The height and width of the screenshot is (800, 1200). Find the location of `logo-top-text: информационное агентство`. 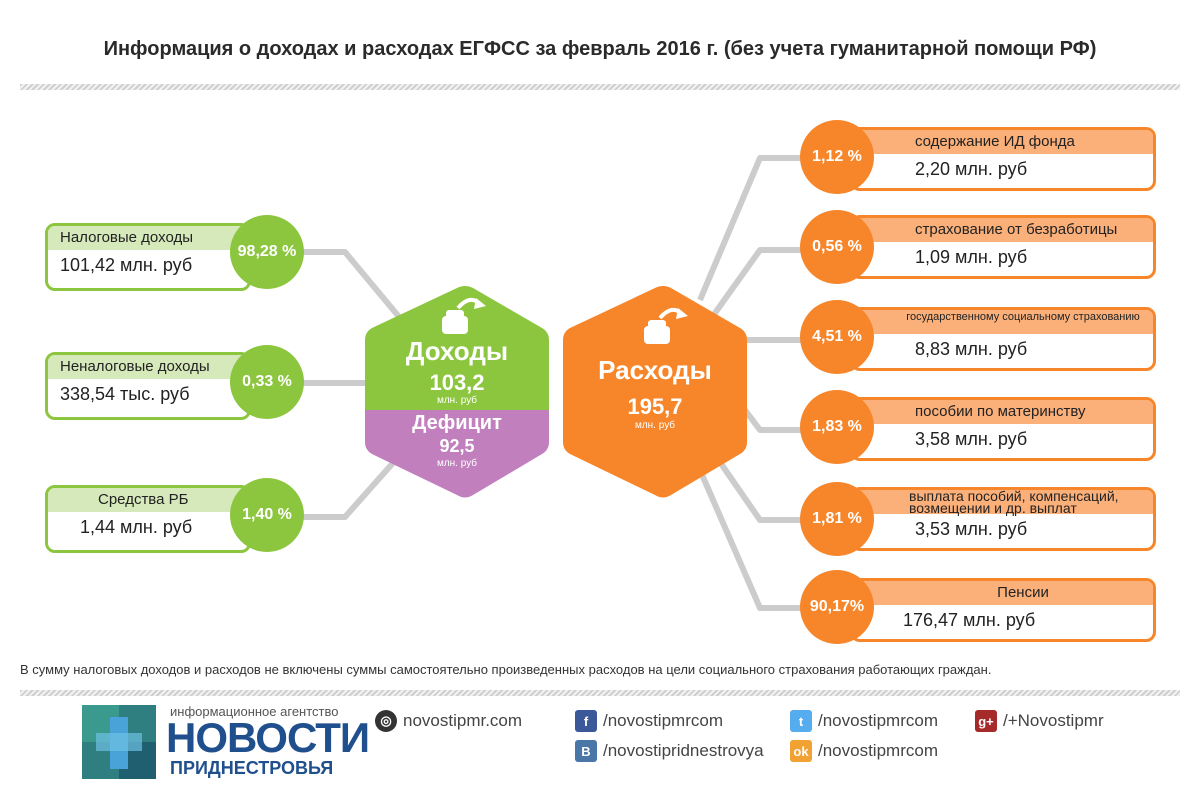

logo-top-text: информационное агентство is located at coordinates (254, 711).